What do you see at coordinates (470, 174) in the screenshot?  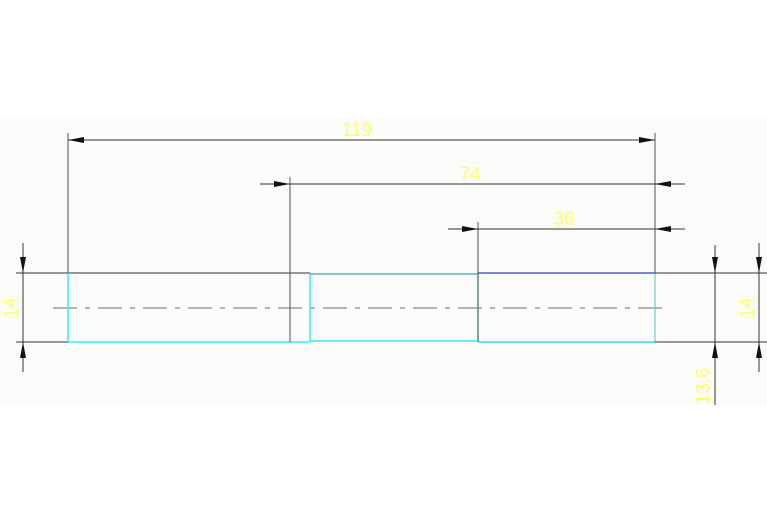 I see `dimension-text-74: 74` at bounding box center [470, 174].